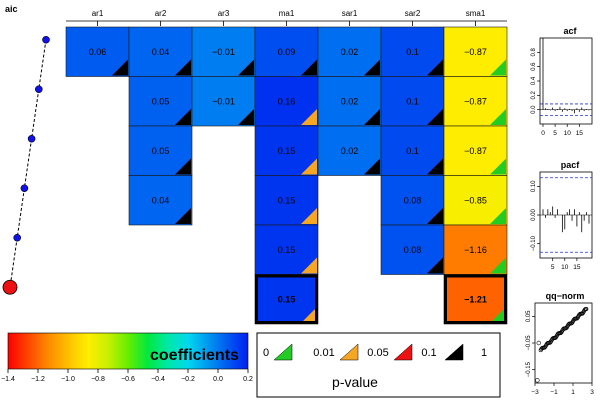 This screenshot has height=400, width=600. What do you see at coordinates (534, 186) in the screenshot?
I see `pacf-ytick-label: 0.10` at bounding box center [534, 186].